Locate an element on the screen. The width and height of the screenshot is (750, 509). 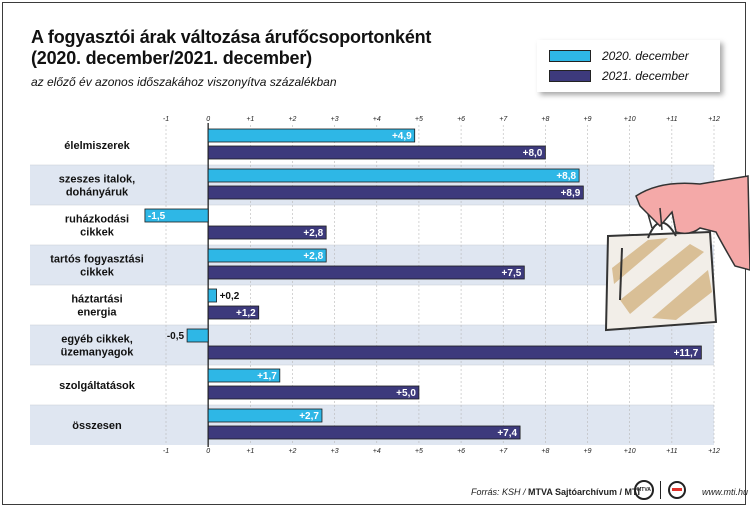
data-label: -0,5 is located at coordinates (176, 336).